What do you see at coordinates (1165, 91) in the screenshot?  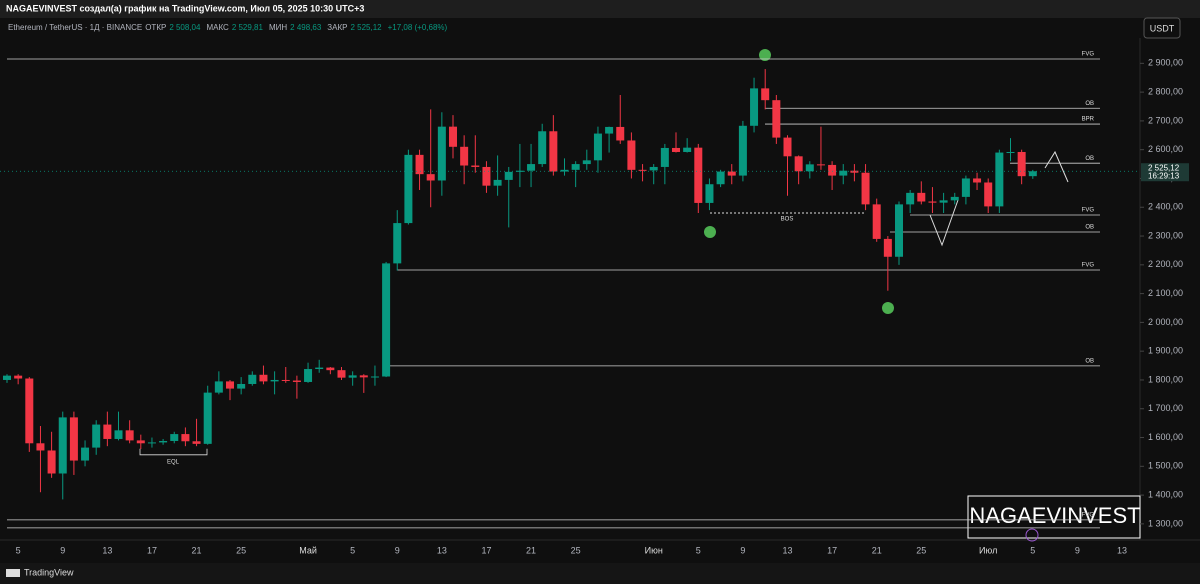 I see `y-tick-label: 2 800,00` at bounding box center [1165, 91].